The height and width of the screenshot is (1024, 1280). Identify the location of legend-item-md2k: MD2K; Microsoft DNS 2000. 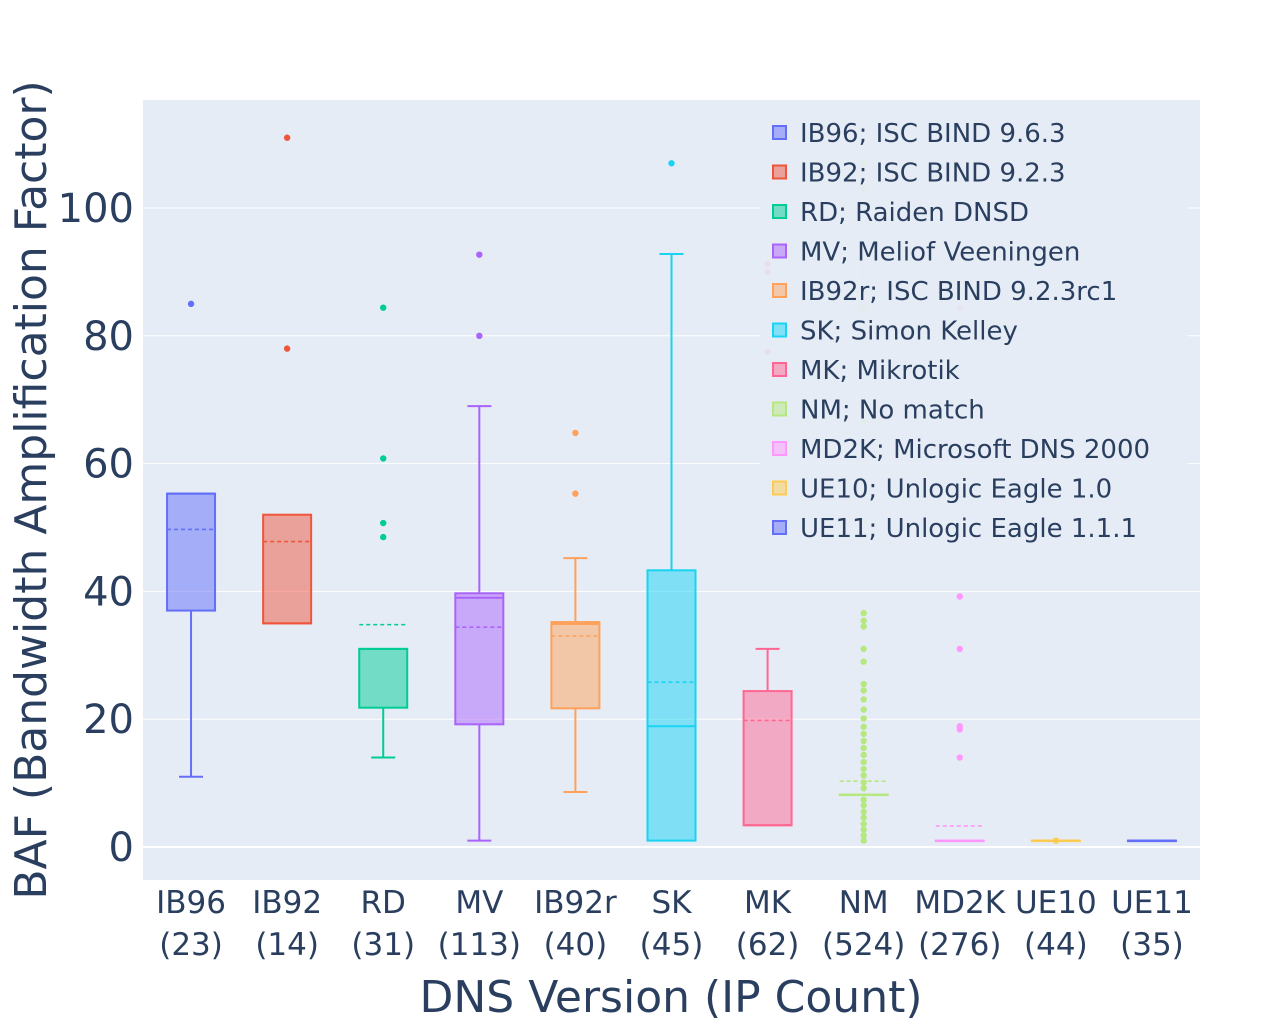
(961, 450).